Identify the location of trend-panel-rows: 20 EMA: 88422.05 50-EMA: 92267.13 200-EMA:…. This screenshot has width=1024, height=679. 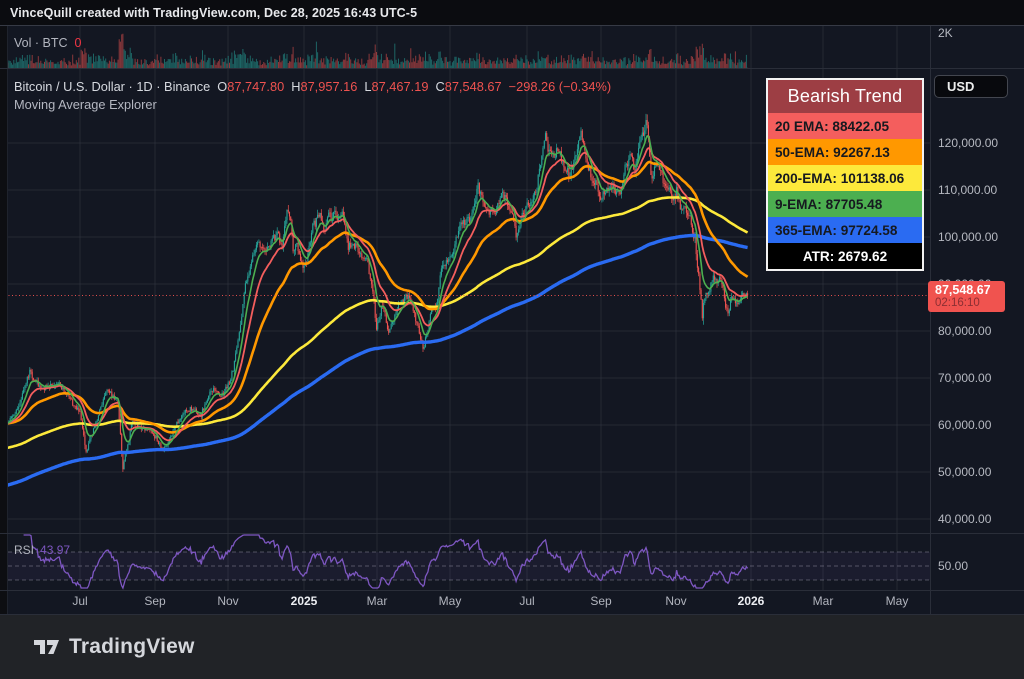
(845, 191).